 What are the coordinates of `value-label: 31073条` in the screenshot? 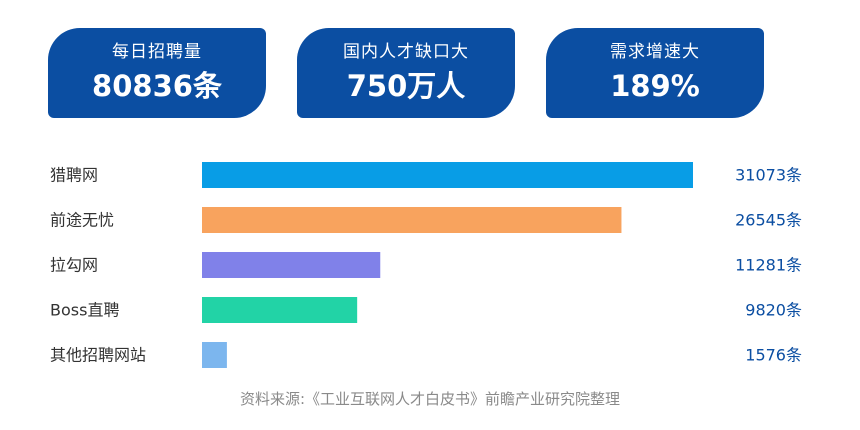 It's located at (768, 175).